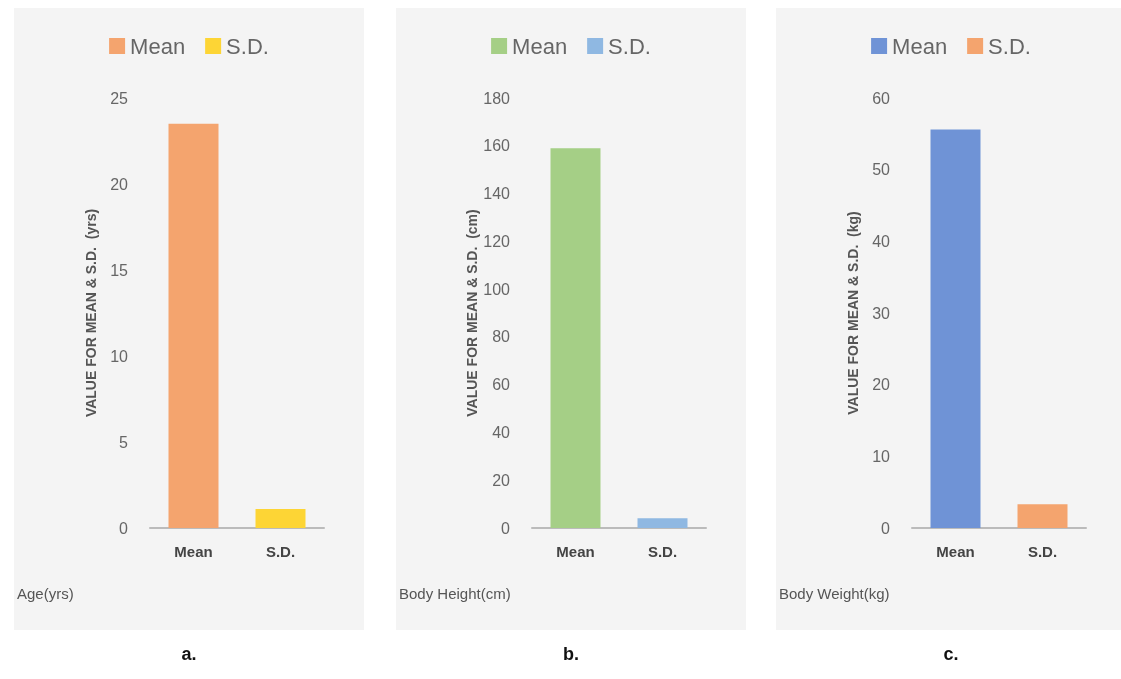 This screenshot has width=1121, height=679. What do you see at coordinates (497, 194) in the screenshot?
I see `y-tick-label: 140` at bounding box center [497, 194].